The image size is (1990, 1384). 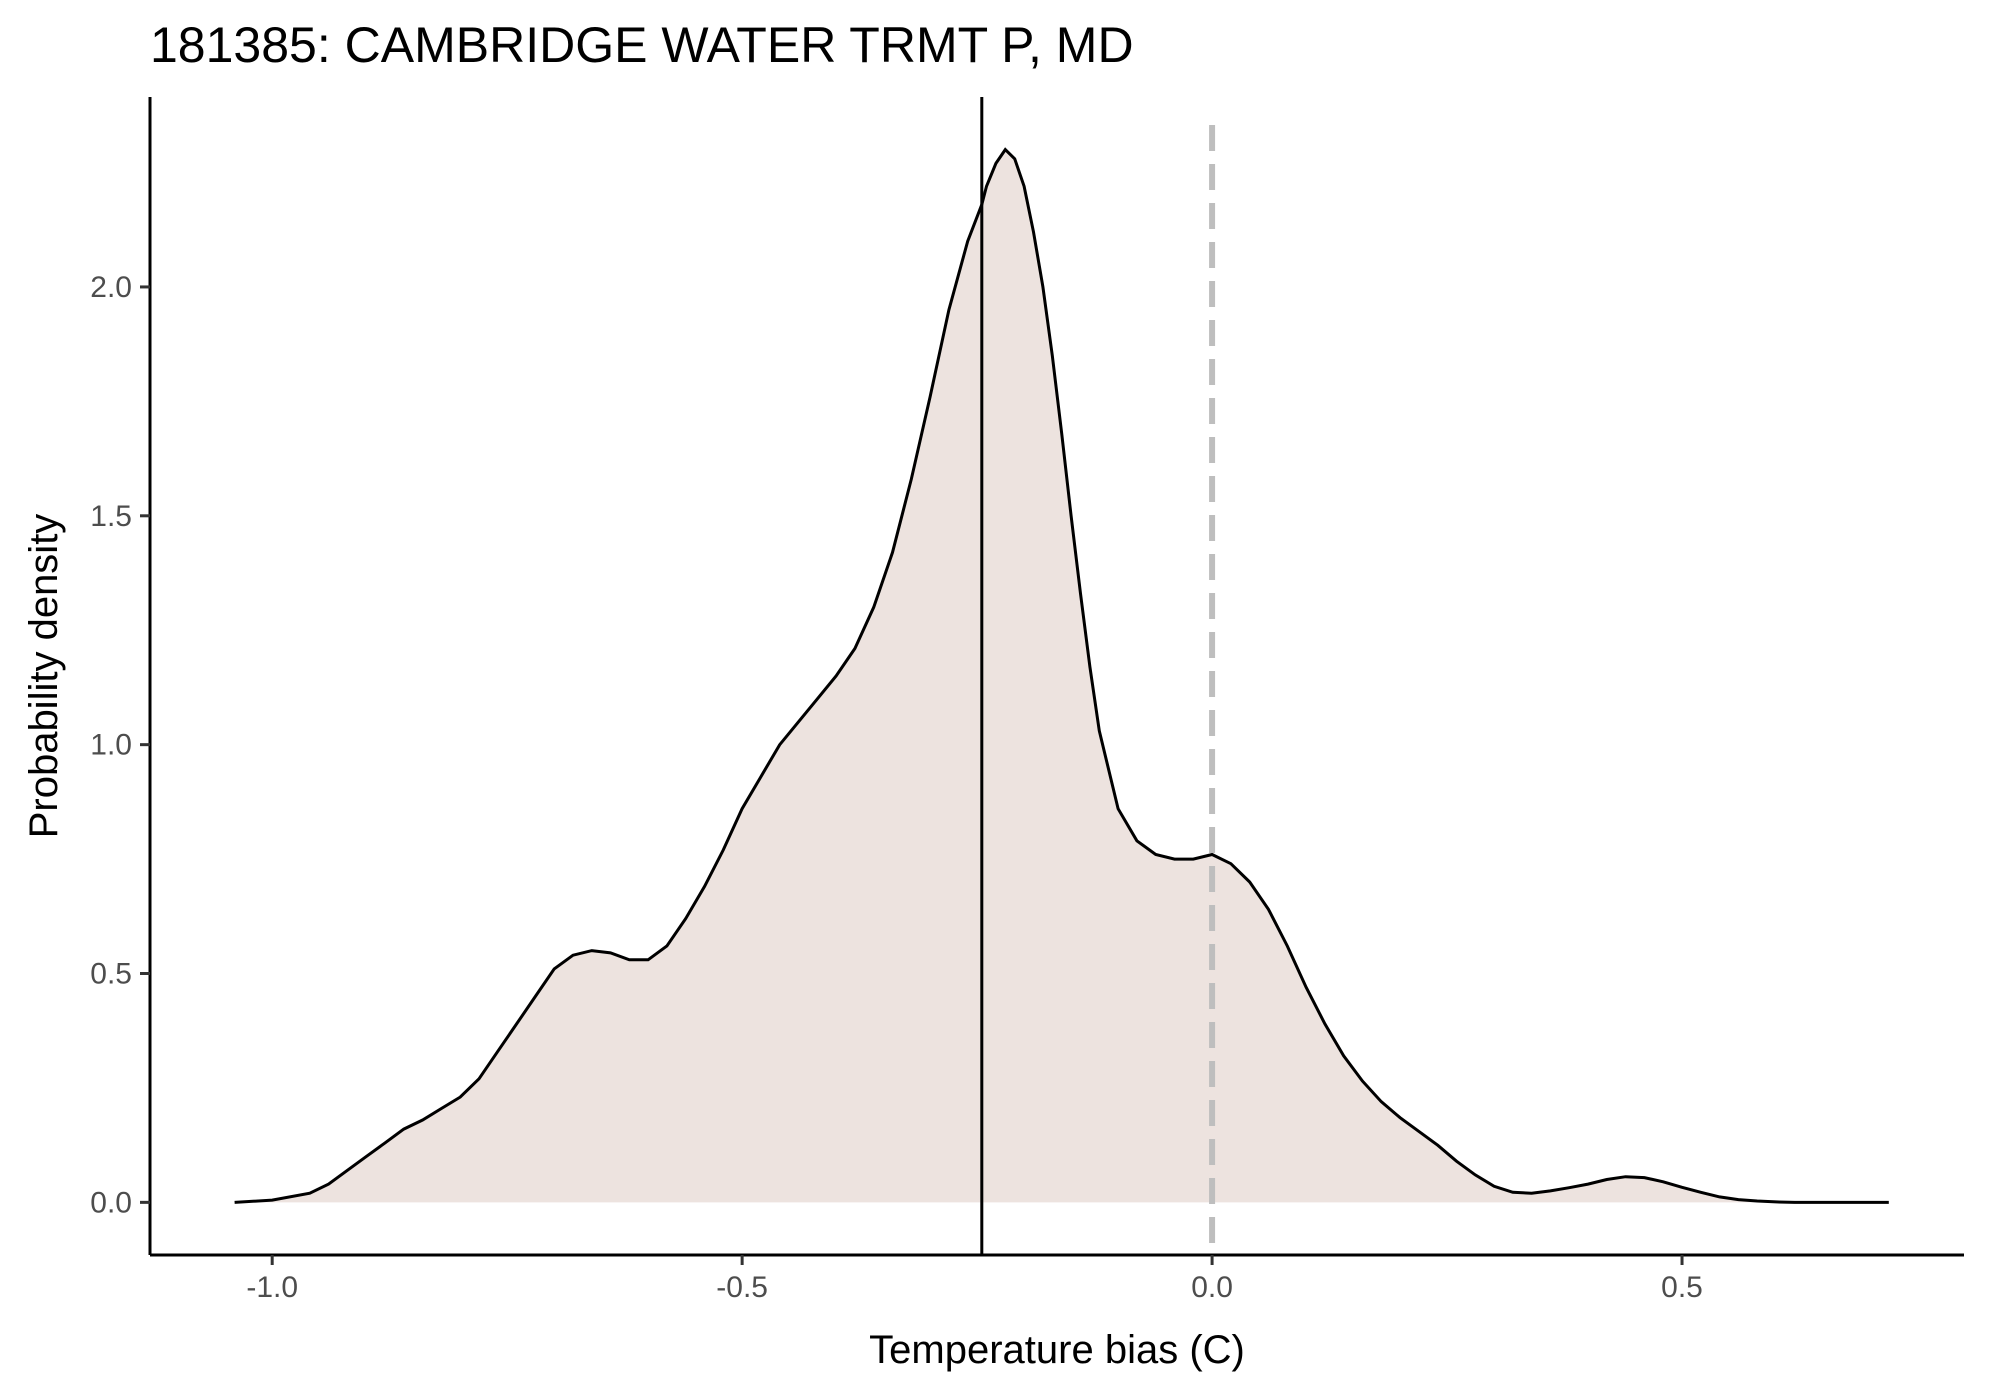 What do you see at coordinates (1057, 1278) in the screenshot?
I see `x-axis: -1.0 -0.5 0.0 0.5` at bounding box center [1057, 1278].